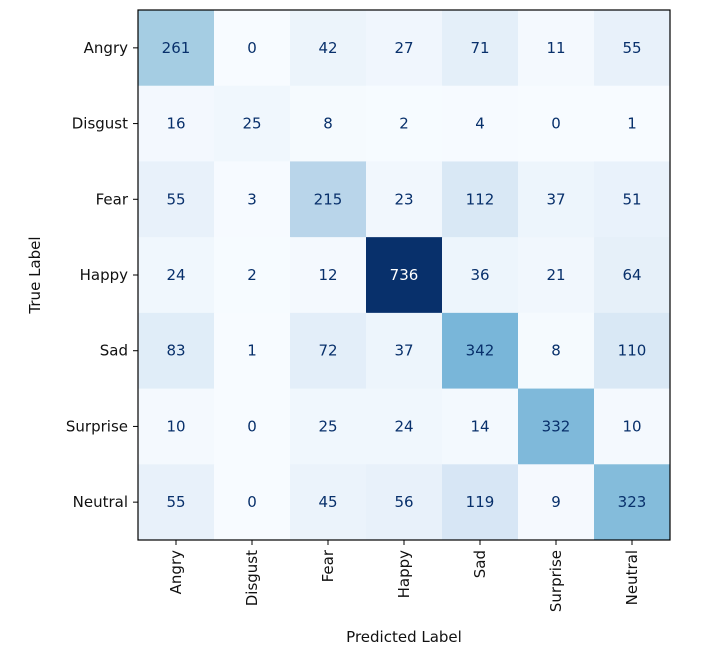  I want to click on y-tick-label: Sad, so click(114, 351).